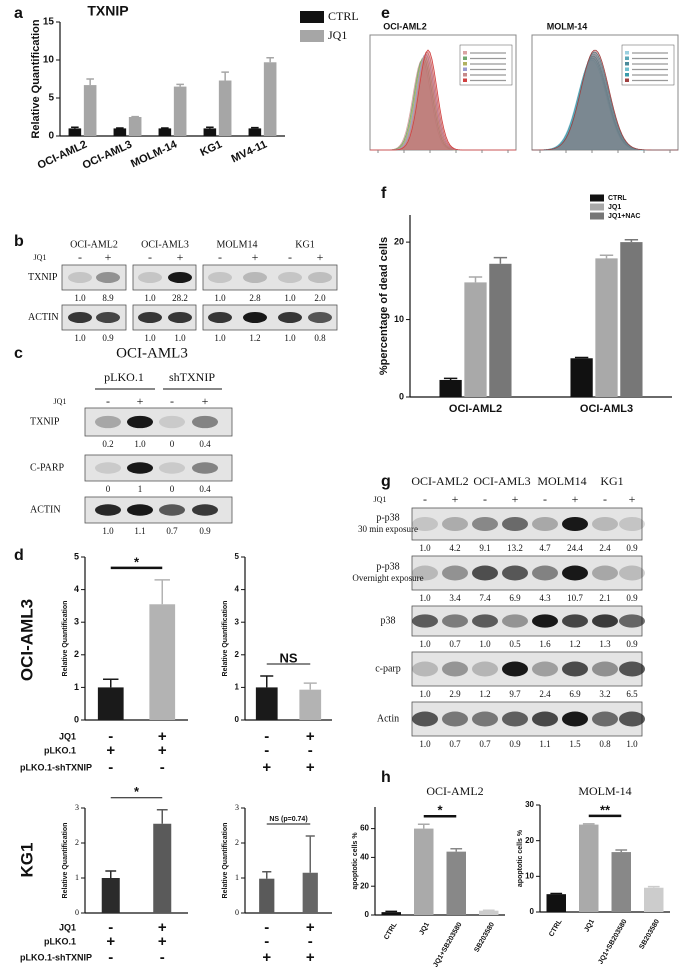  Describe the element at coordinates (152, 353) in the screenshot. I see `blot-title: OCI-AML3` at that location.